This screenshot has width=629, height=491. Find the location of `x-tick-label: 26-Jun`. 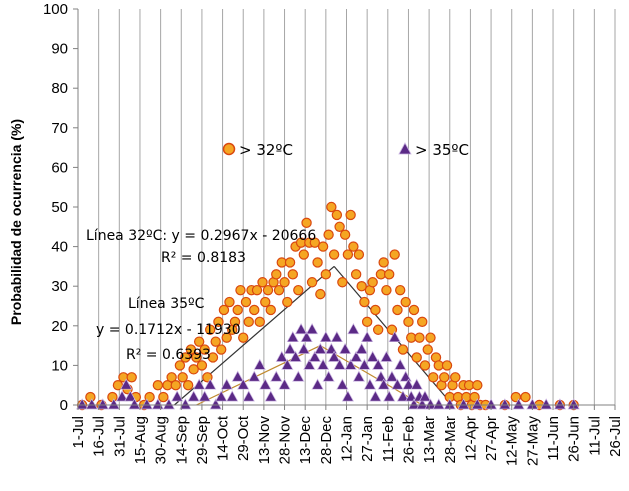

x-tick-label: 26-Jun is located at coordinates (574, 439).